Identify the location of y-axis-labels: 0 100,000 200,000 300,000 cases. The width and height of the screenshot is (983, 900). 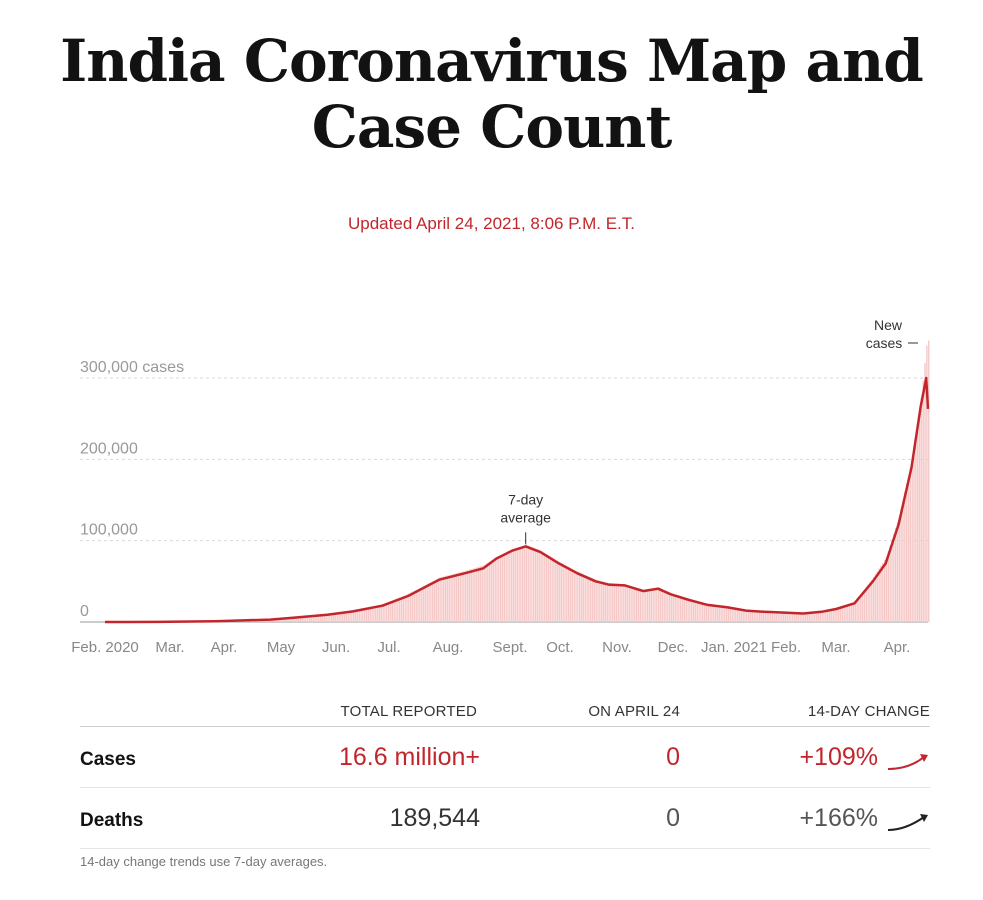
(132, 489).